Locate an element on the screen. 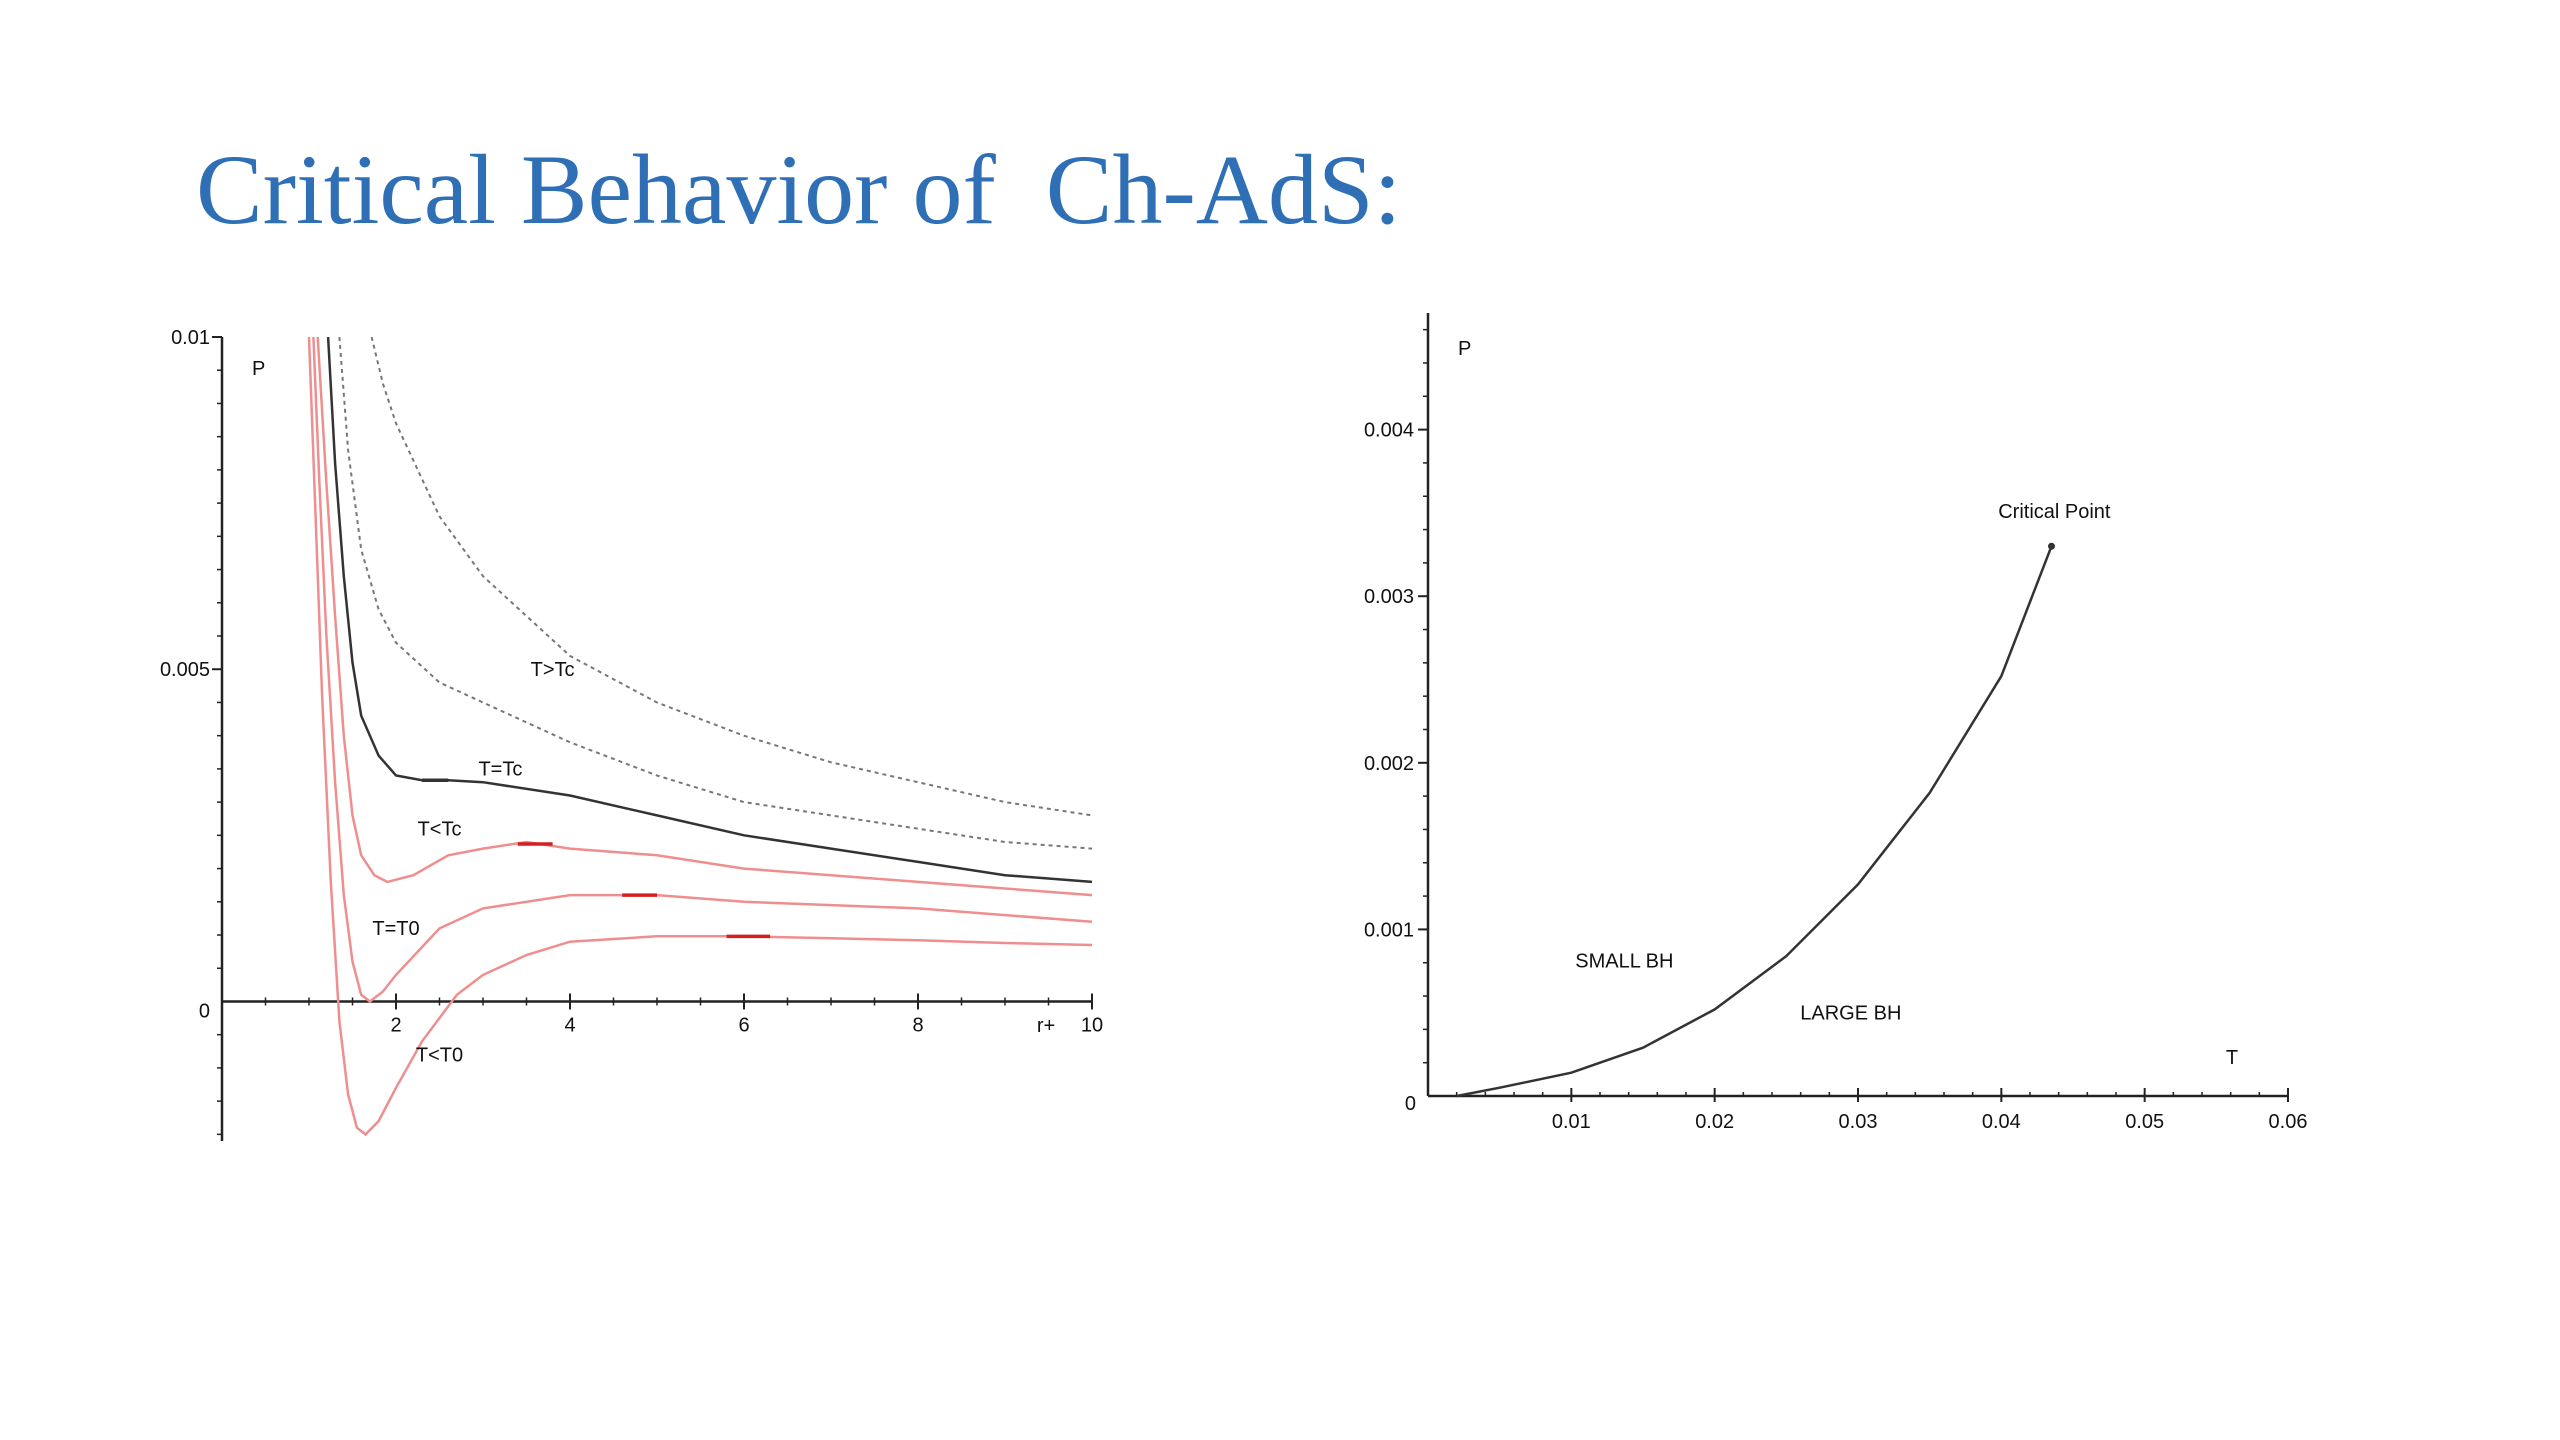 This screenshot has width=2560, height=1440. curve-annotation: T<Tc is located at coordinates (440, 829).